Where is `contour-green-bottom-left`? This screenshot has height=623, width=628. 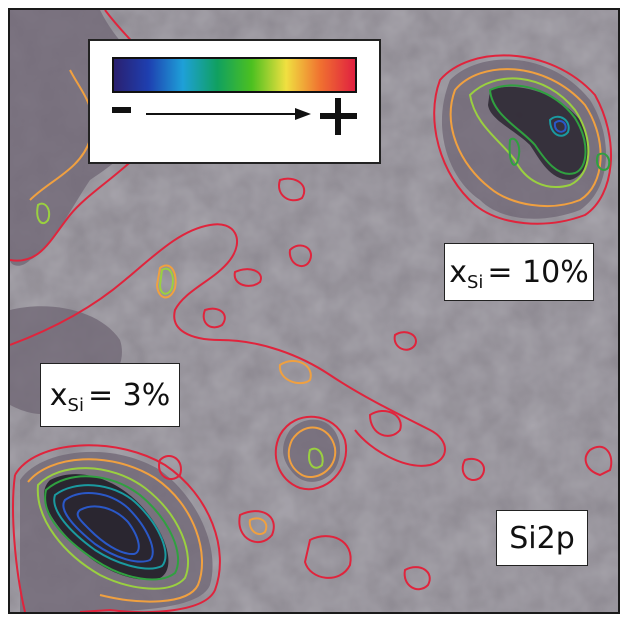 contour-green-bottom-left is located at coordinates (112, 528).